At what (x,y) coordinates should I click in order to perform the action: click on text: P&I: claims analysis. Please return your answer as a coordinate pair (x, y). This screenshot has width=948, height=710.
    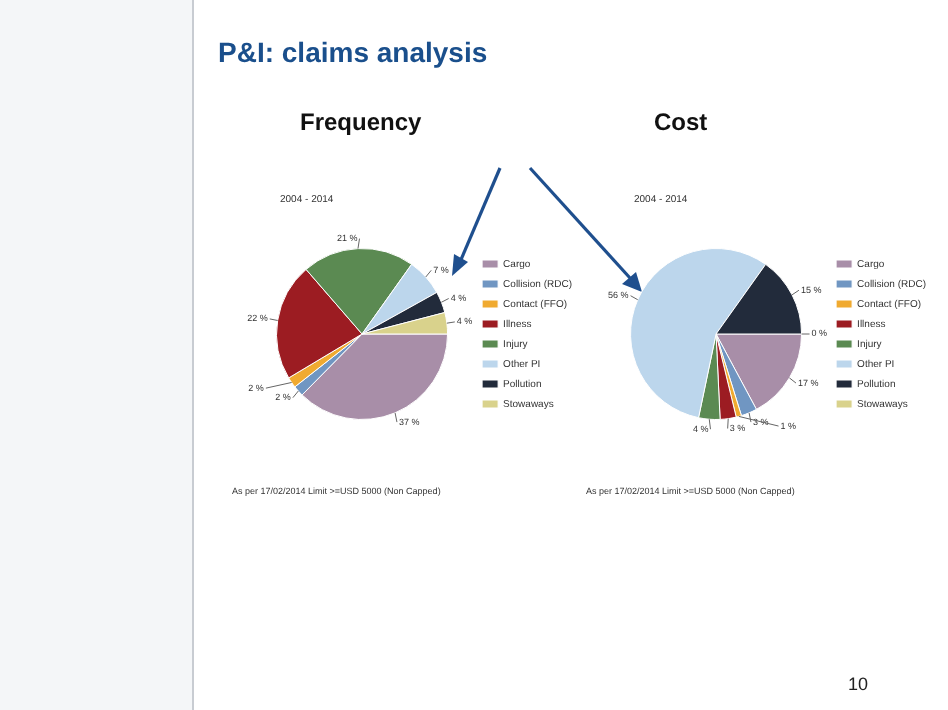
    Looking at the image, I should click on (353, 52).